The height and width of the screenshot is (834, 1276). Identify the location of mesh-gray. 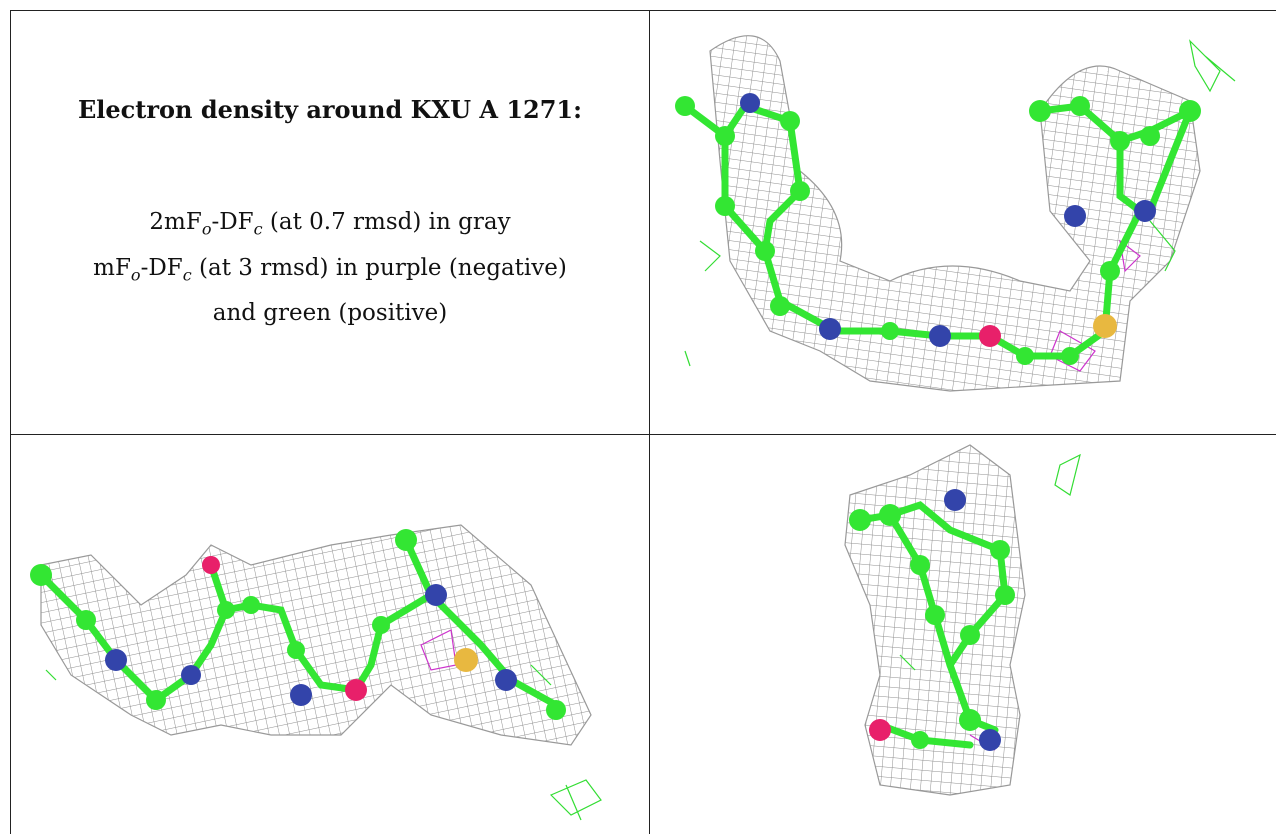
(316, 635).